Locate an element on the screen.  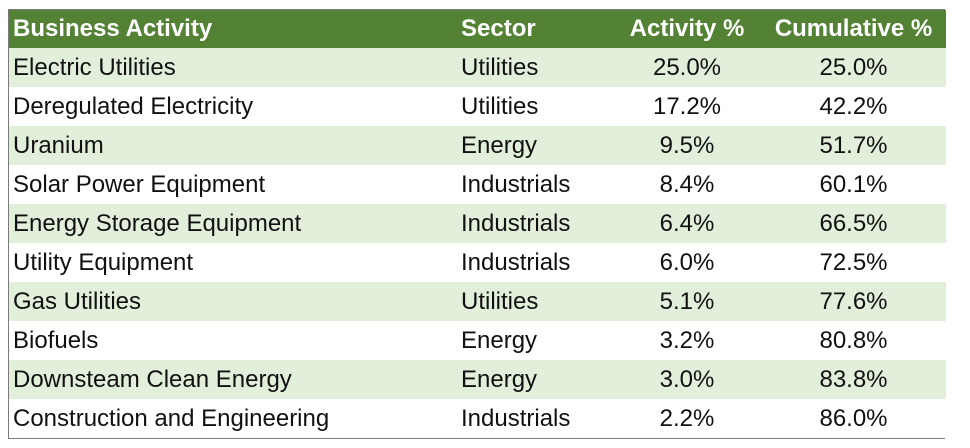
cell-activity-pct: 6.0% is located at coordinates (687, 262).